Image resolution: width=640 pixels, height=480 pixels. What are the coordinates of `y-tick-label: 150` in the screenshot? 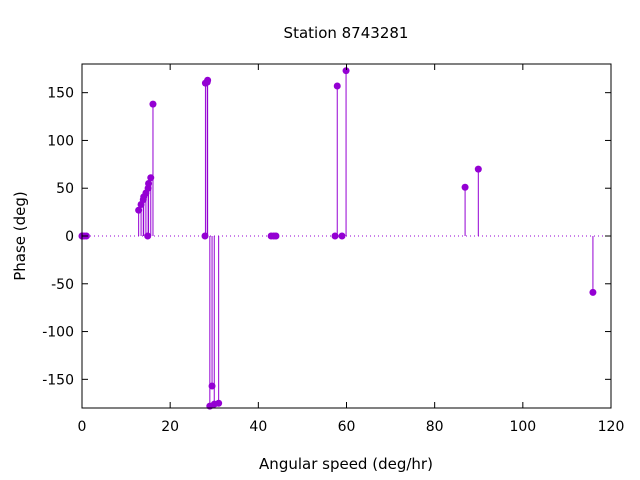 It's located at (60, 94).